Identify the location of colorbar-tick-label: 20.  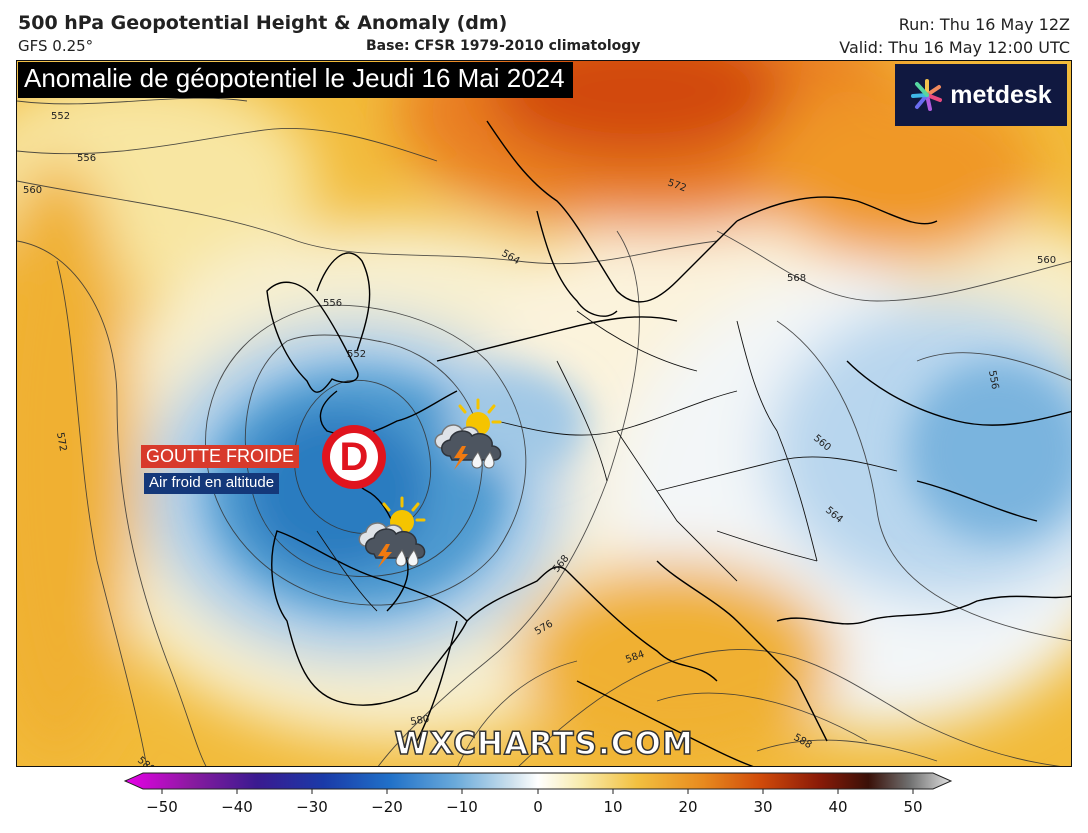
(688, 807).